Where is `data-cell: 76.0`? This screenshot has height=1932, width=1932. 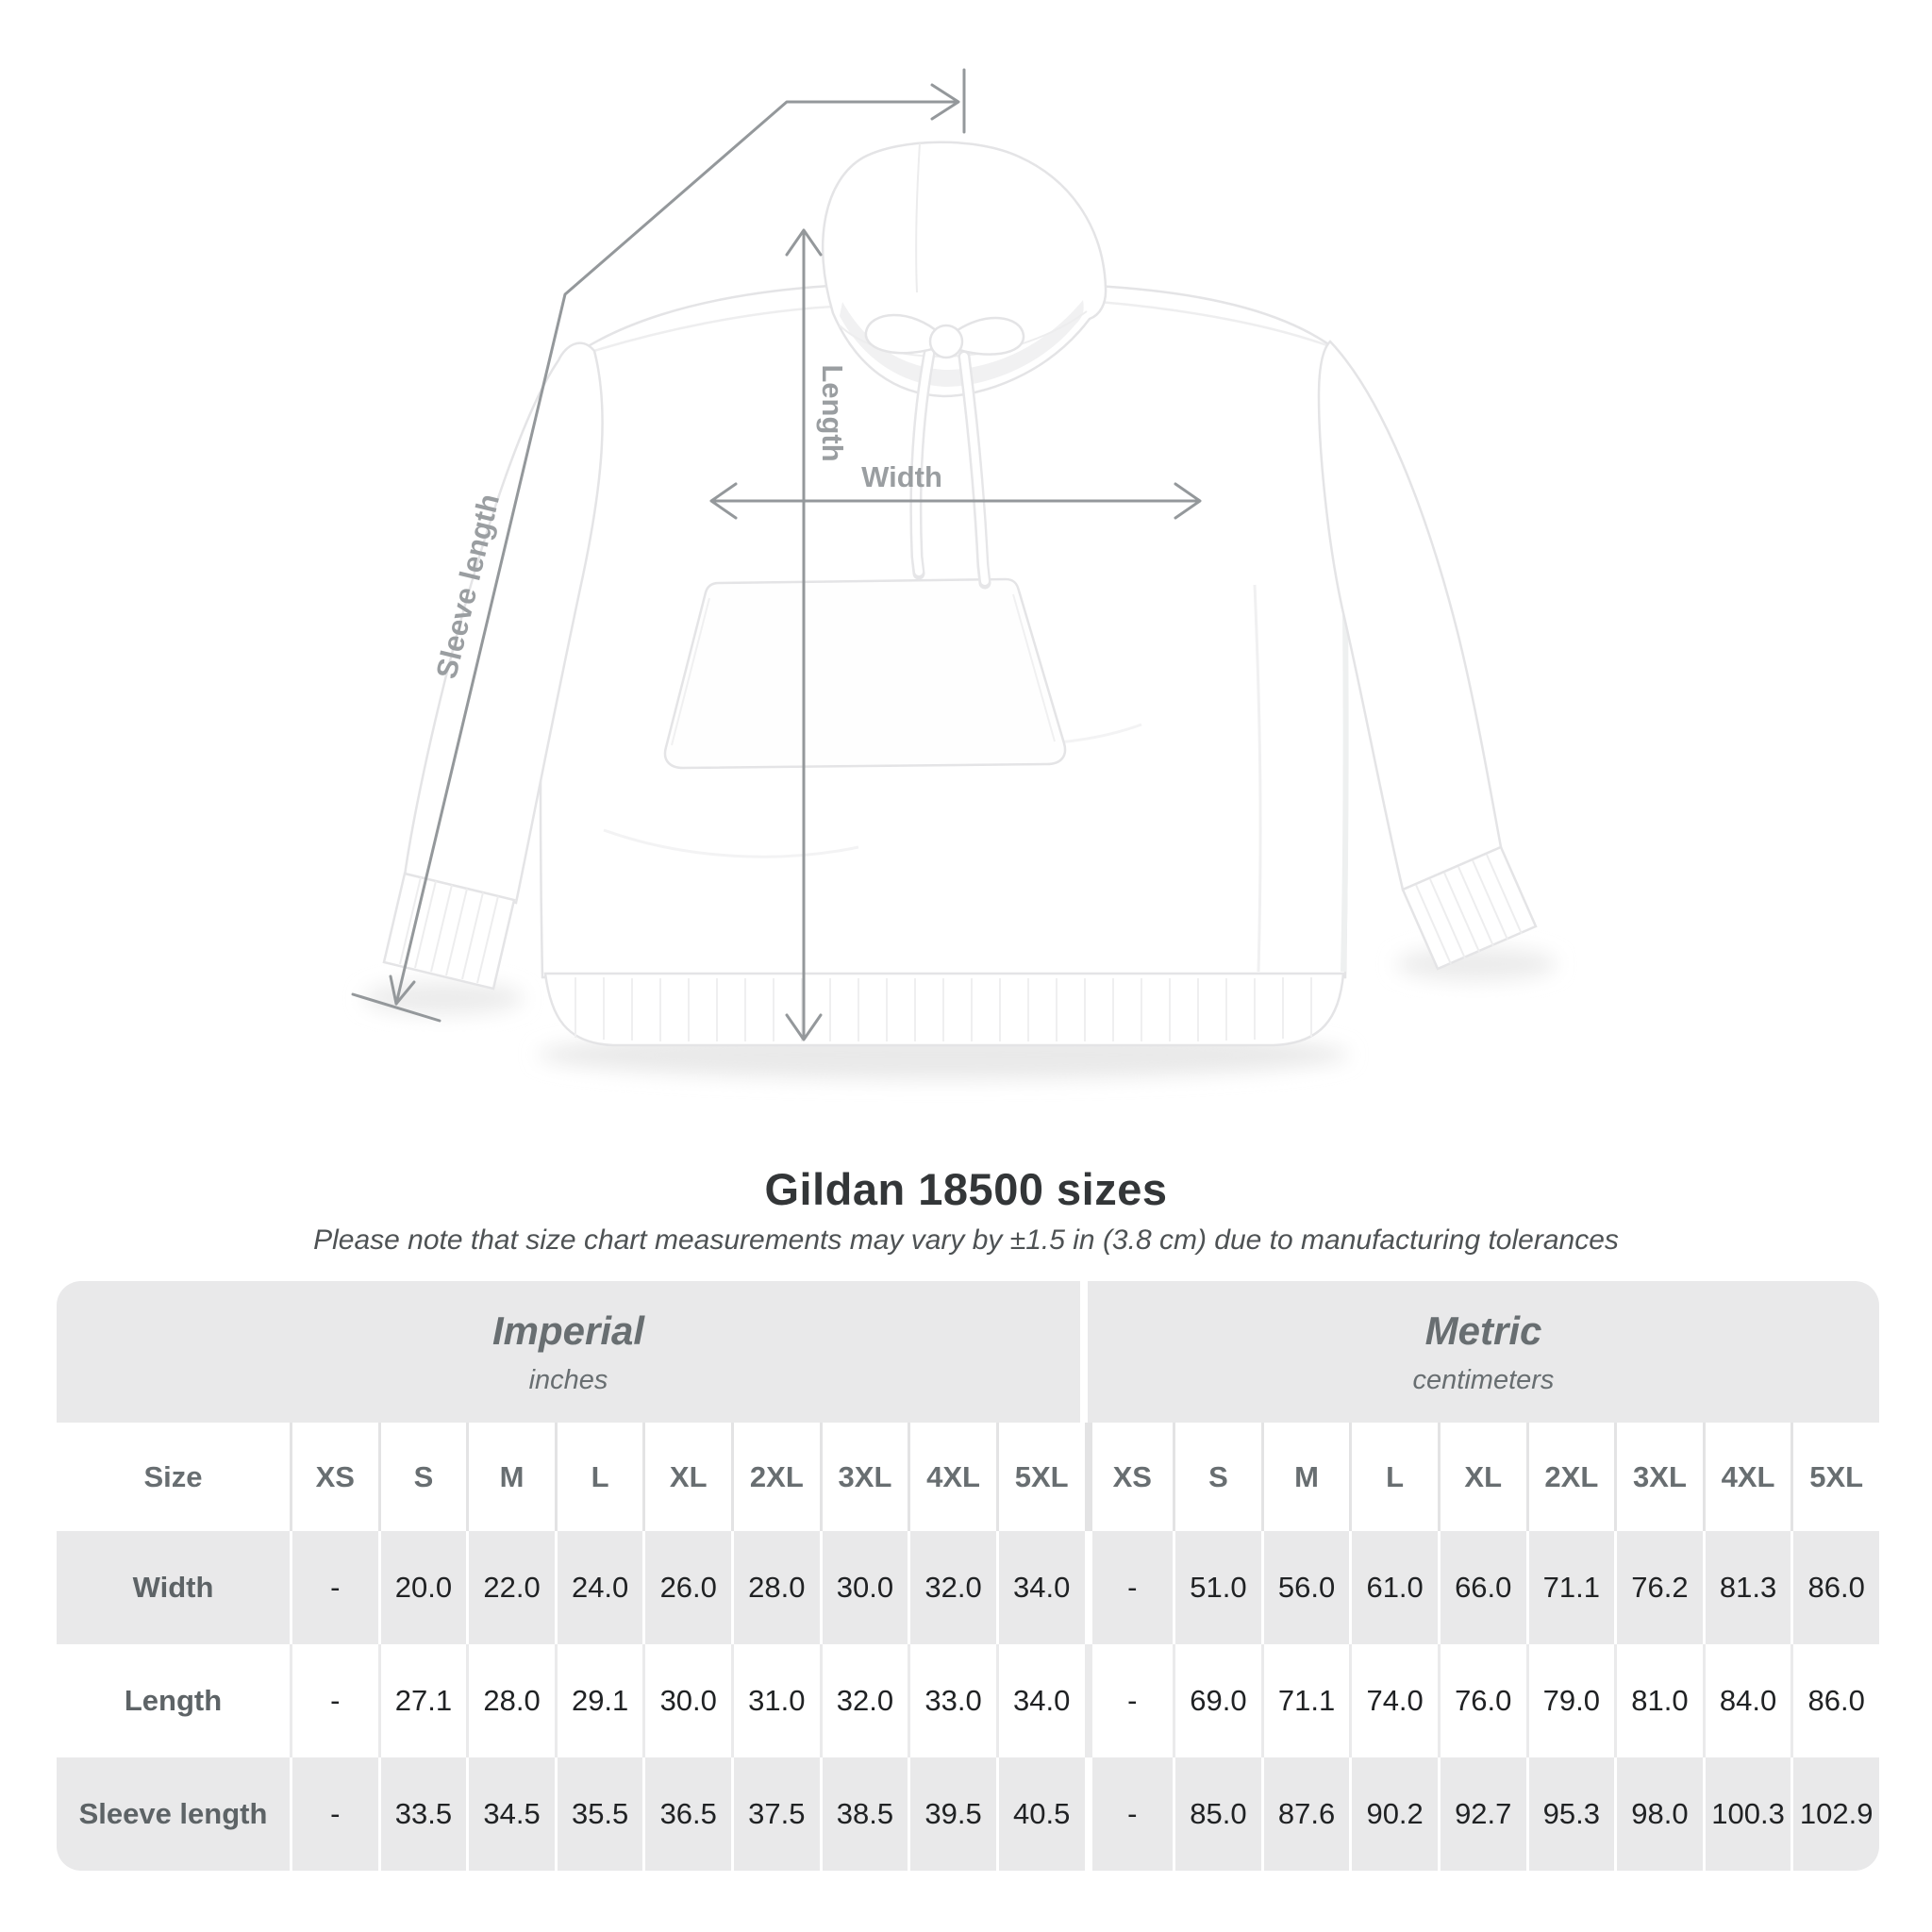 data-cell: 76.0 is located at coordinates (1481, 1701).